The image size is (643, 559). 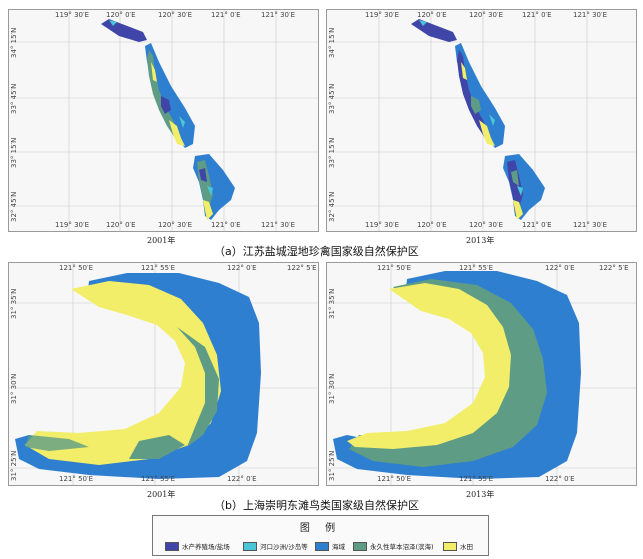 I want to click on legend-label: 水产养殖场/盐场, so click(x=206, y=547).